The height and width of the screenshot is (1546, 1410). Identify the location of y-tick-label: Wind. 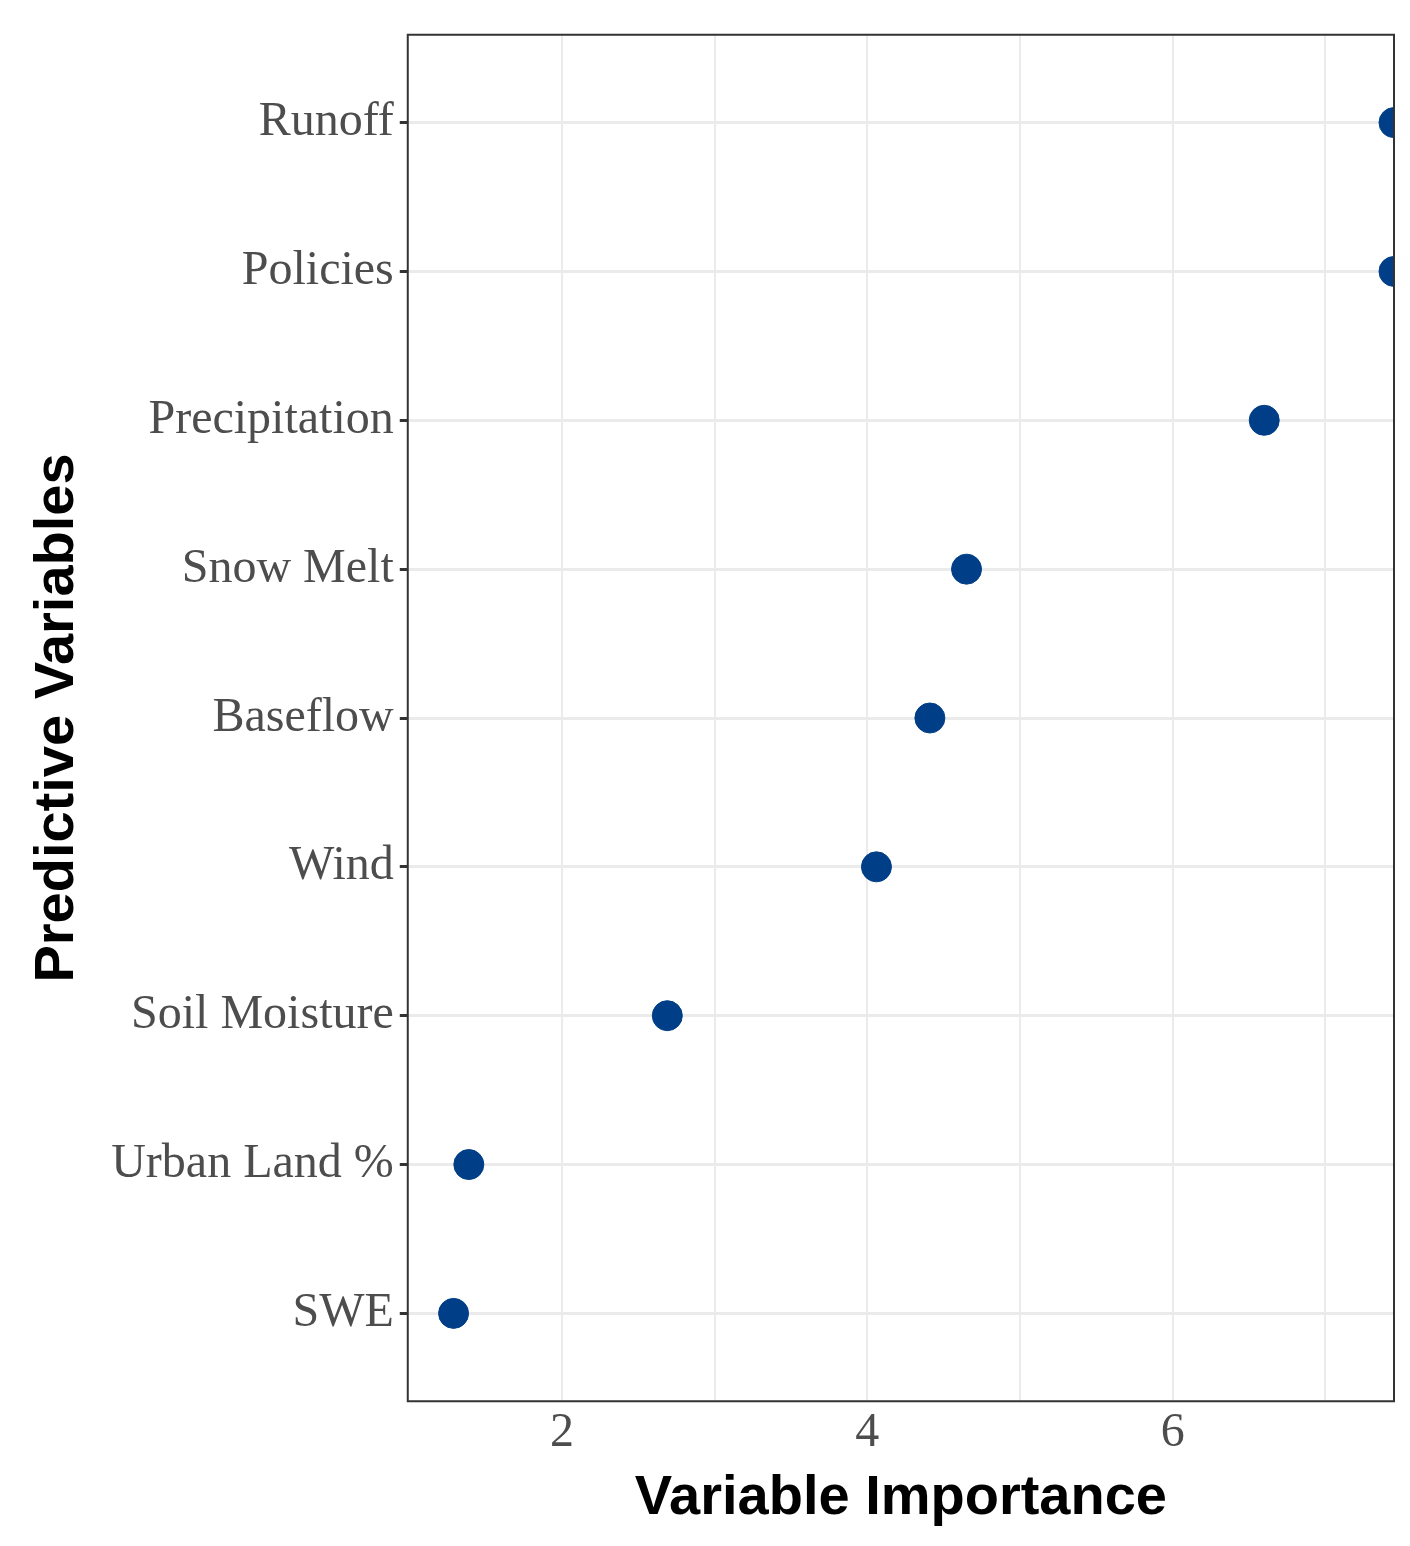
(341, 863).